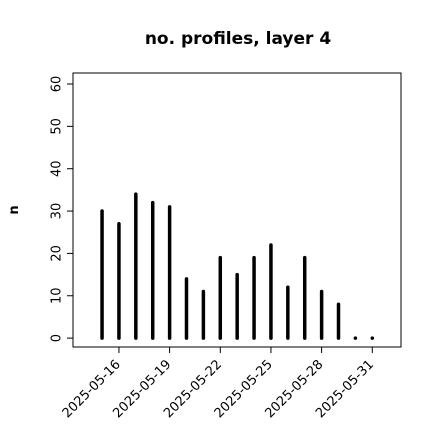 The image size is (440, 440). What do you see at coordinates (57, 84) in the screenshot?
I see `y-tick-label: 60` at bounding box center [57, 84].